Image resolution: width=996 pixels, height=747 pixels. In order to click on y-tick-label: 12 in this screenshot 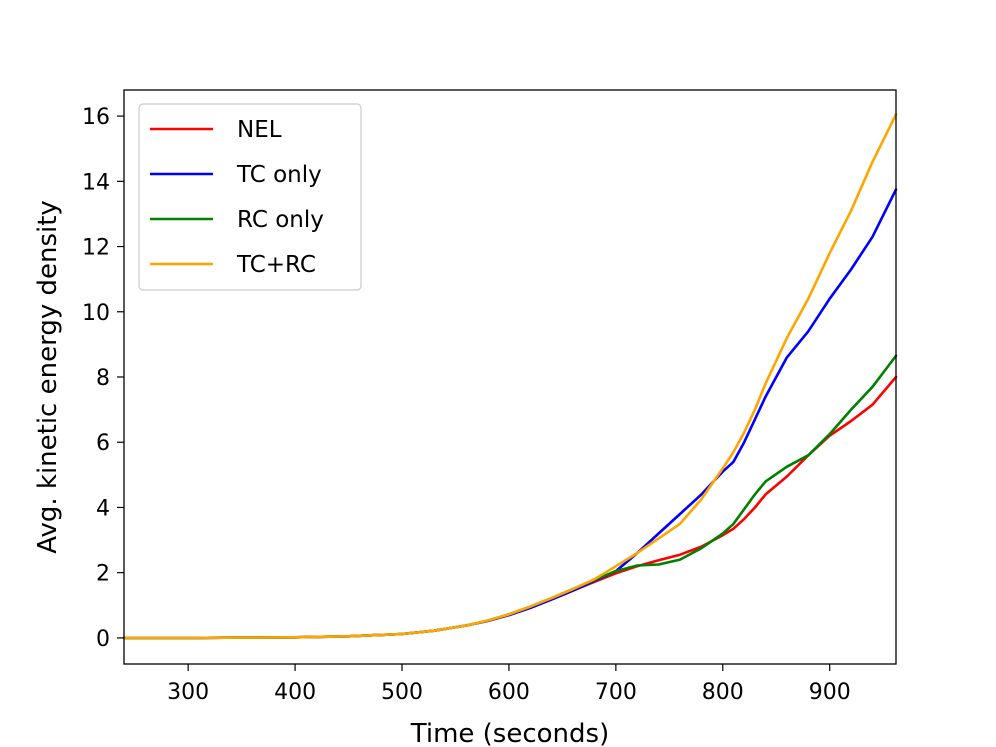, I will do `click(96, 248)`.